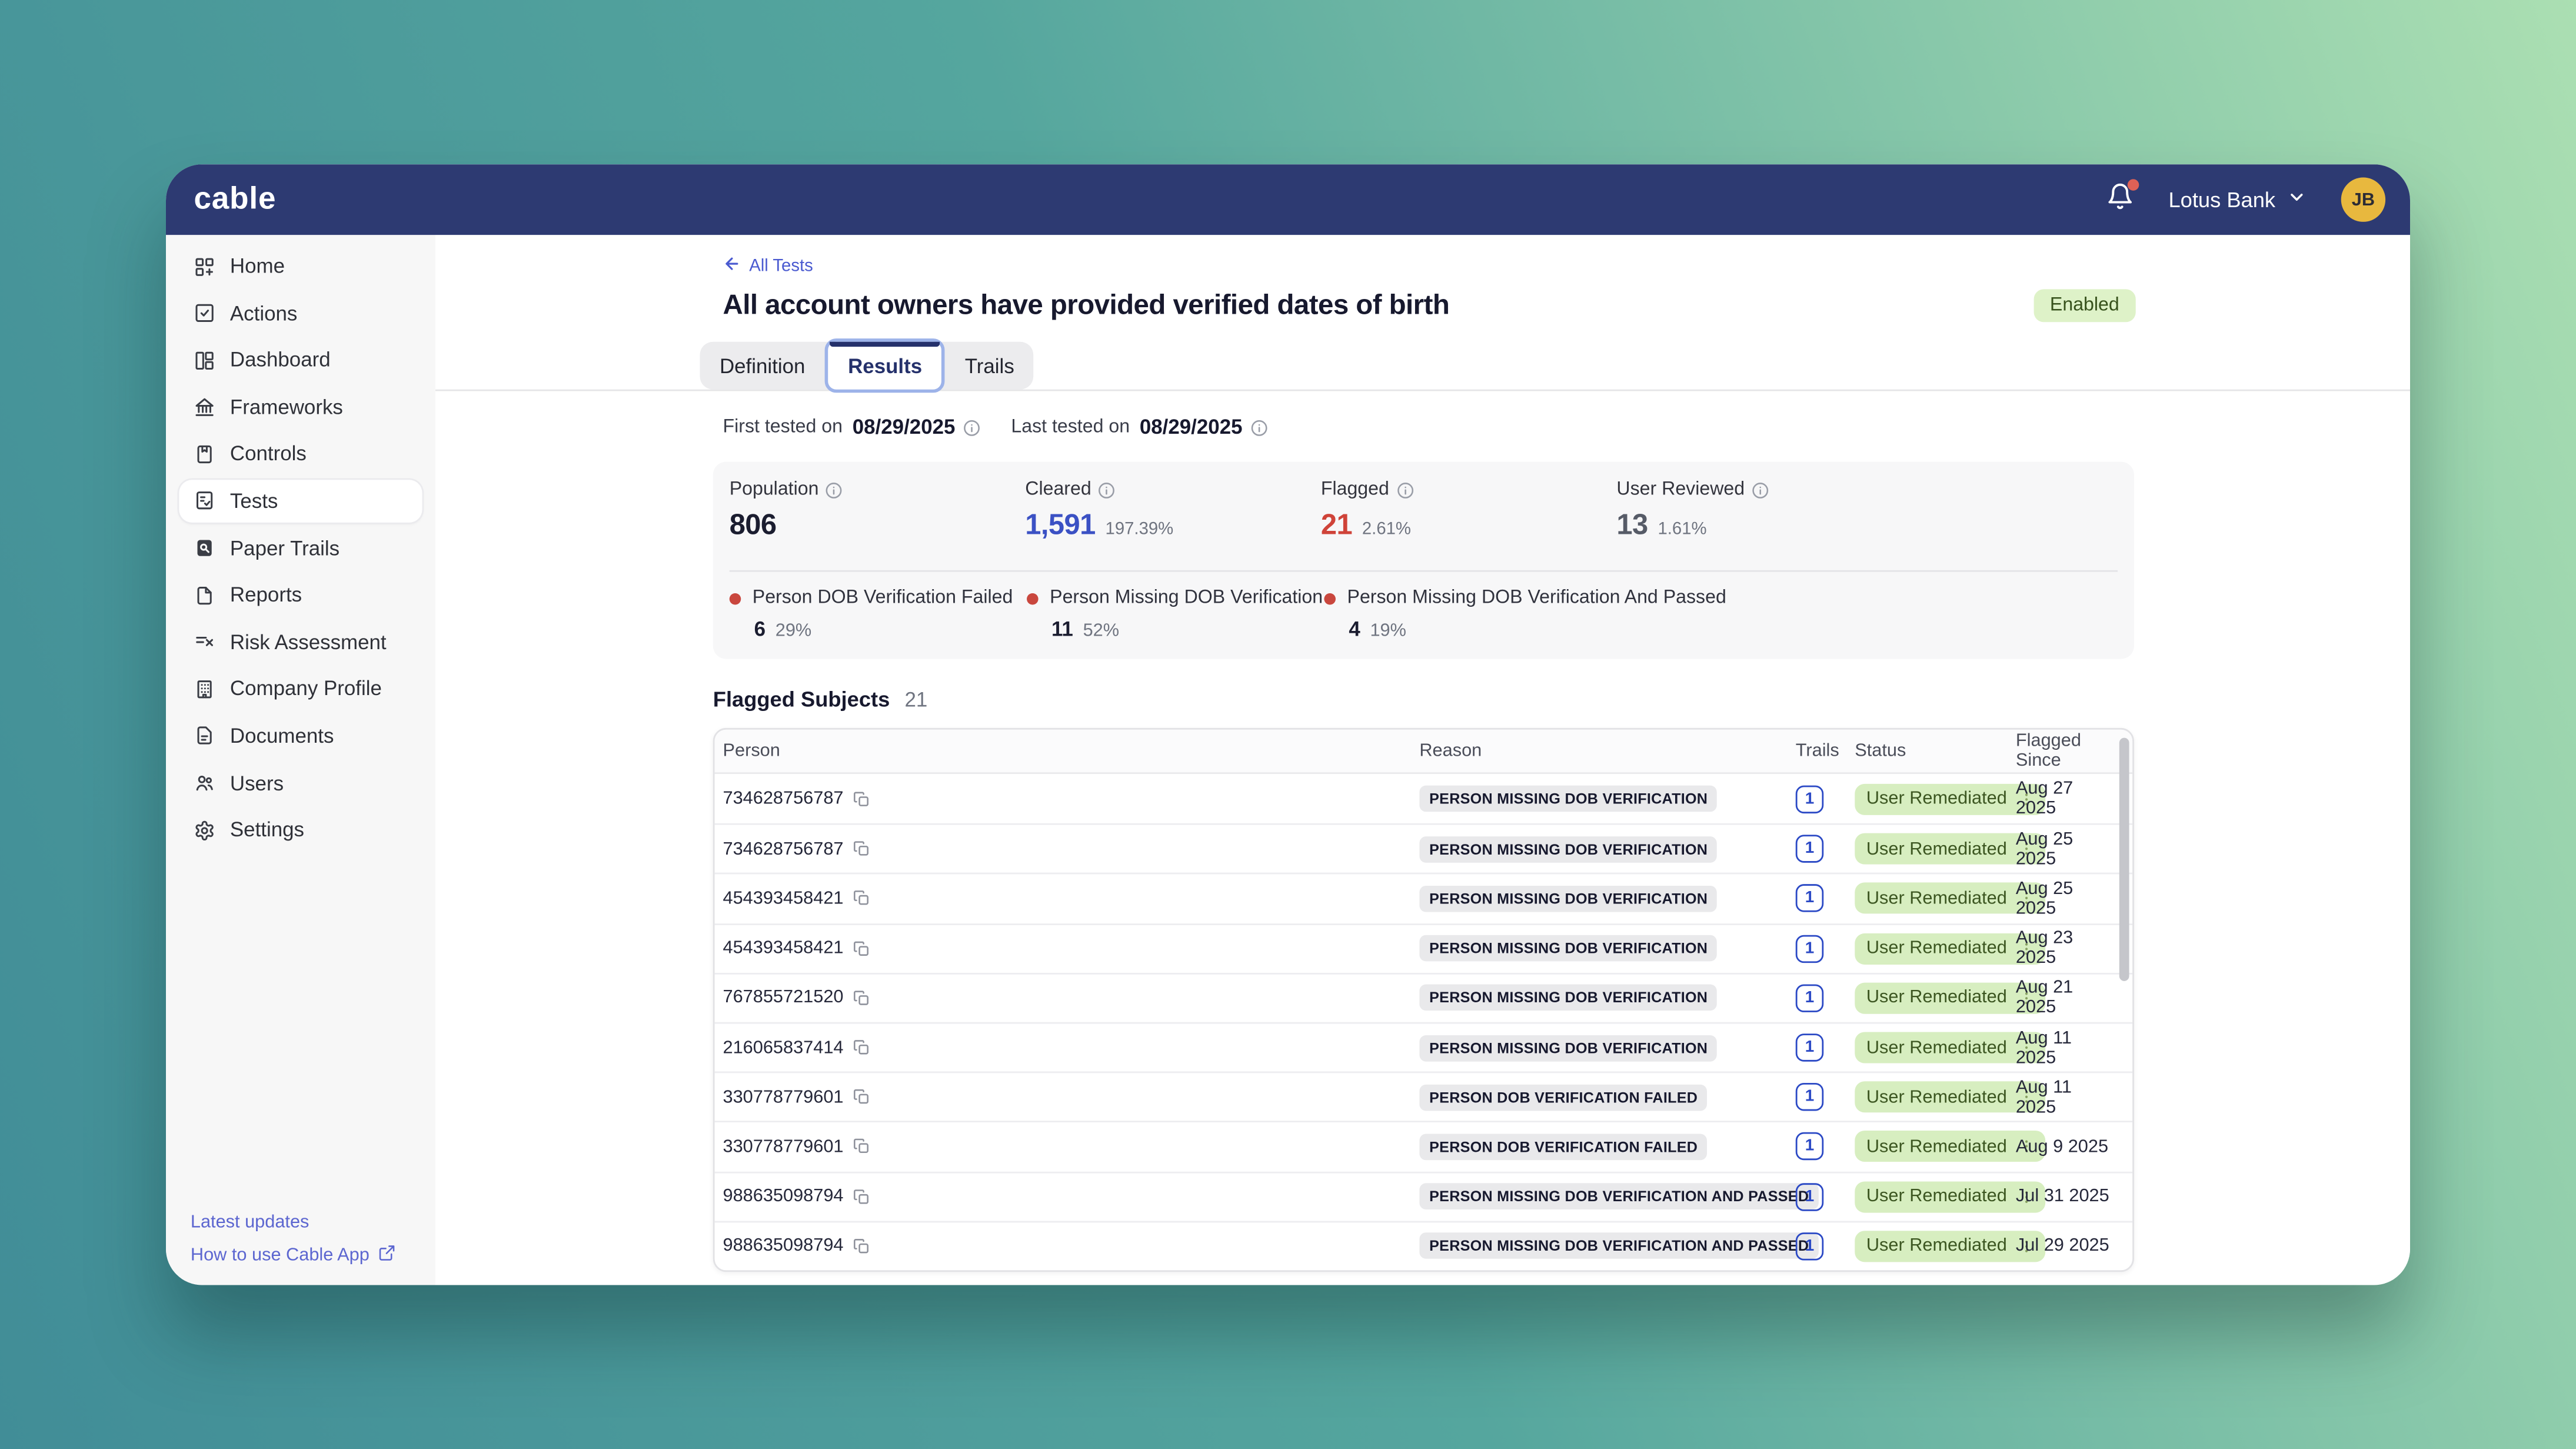 The image size is (2576, 1449). Describe the element at coordinates (300, 689) in the screenshot. I see `sidebar-item-company-profile: Company Profile` at that location.